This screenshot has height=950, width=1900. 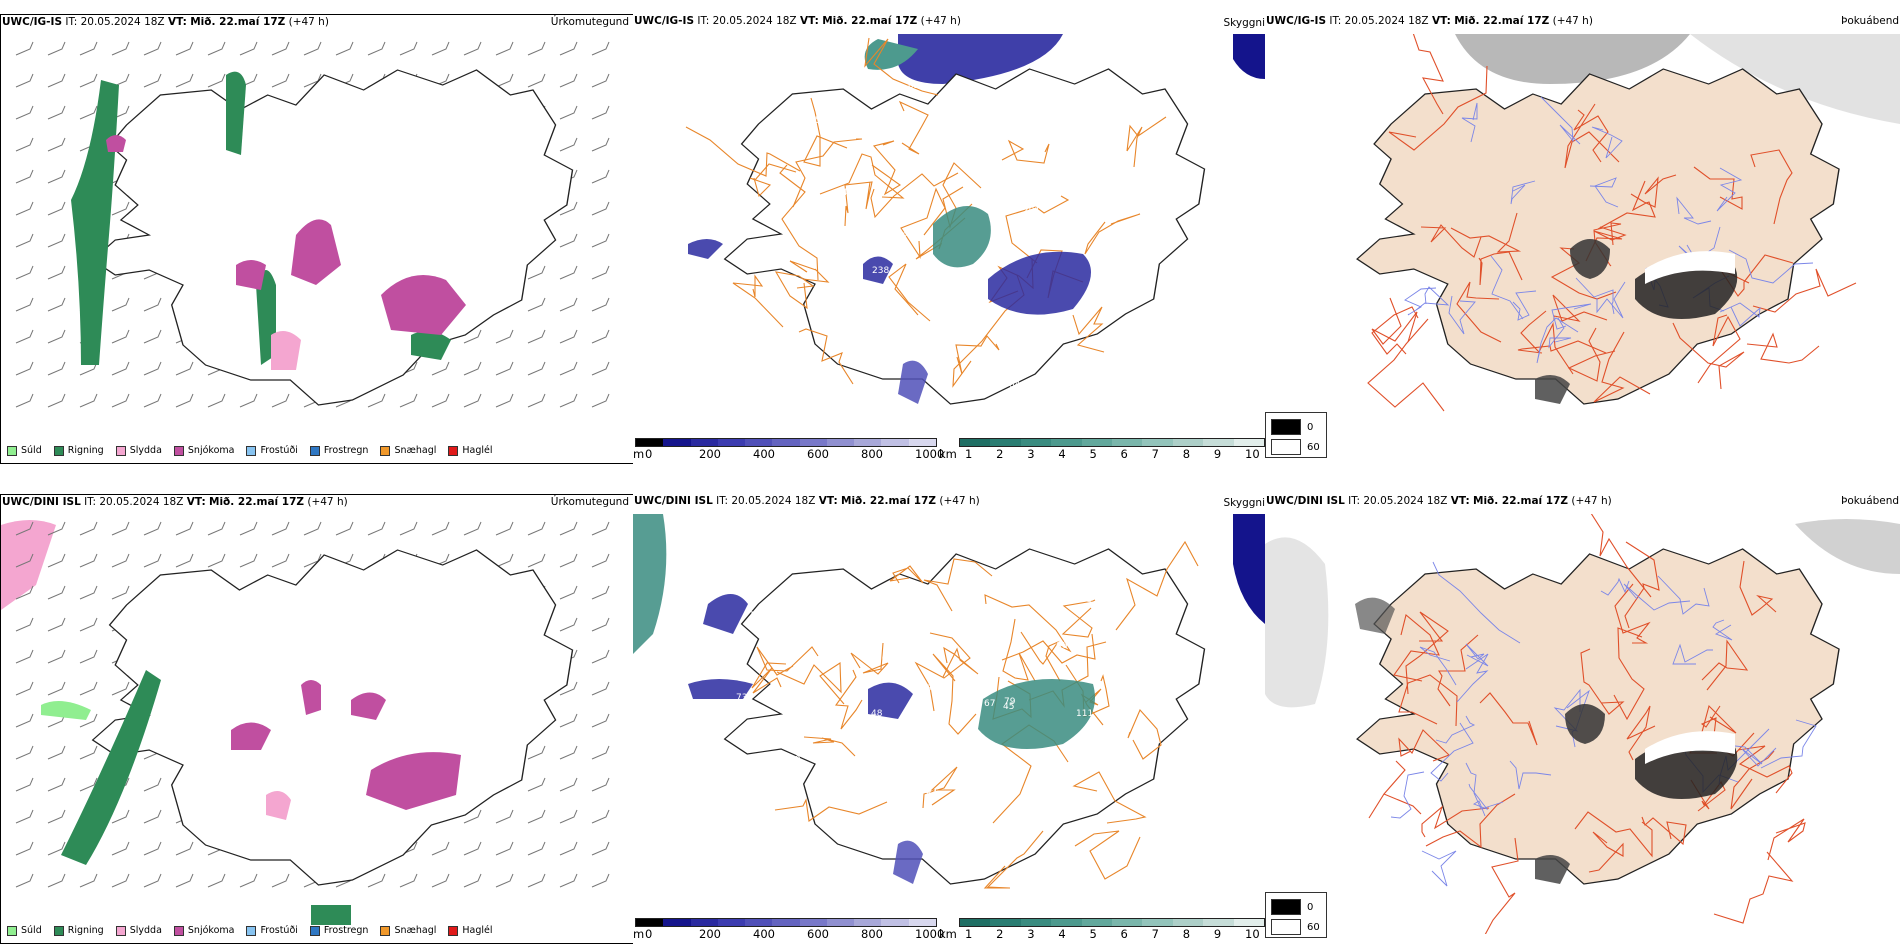 I want to click on legend-label: Snjókoma, so click(x=211, y=930).